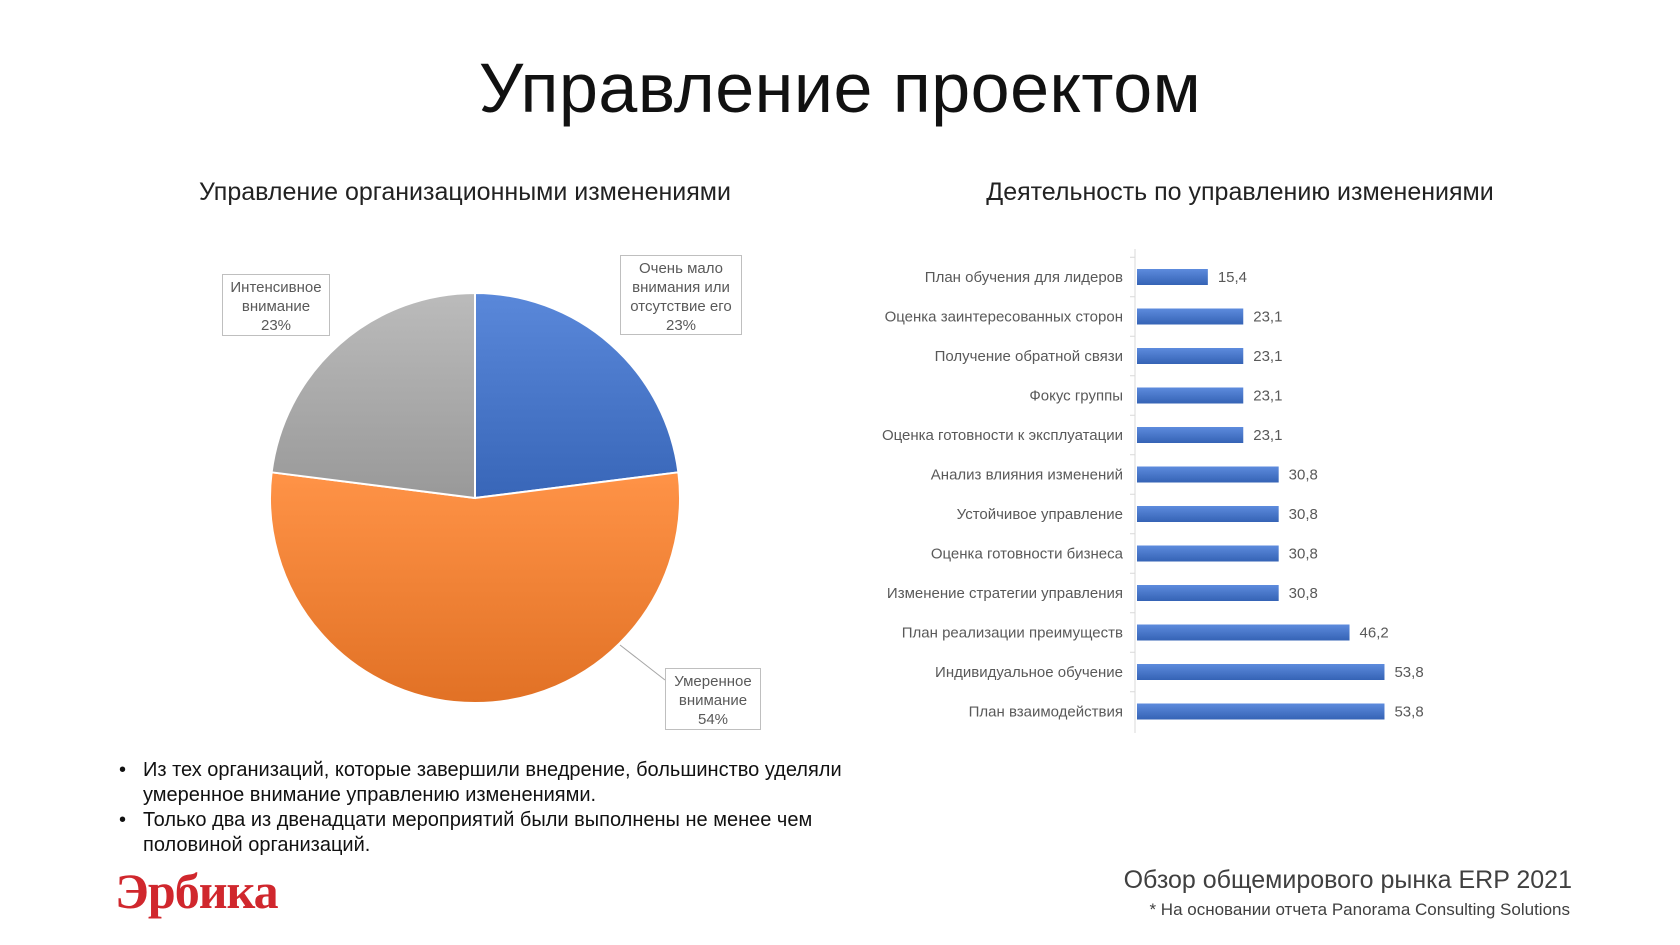  What do you see at coordinates (713, 719) in the screenshot?
I see `pie-label-percent: 54%` at bounding box center [713, 719].